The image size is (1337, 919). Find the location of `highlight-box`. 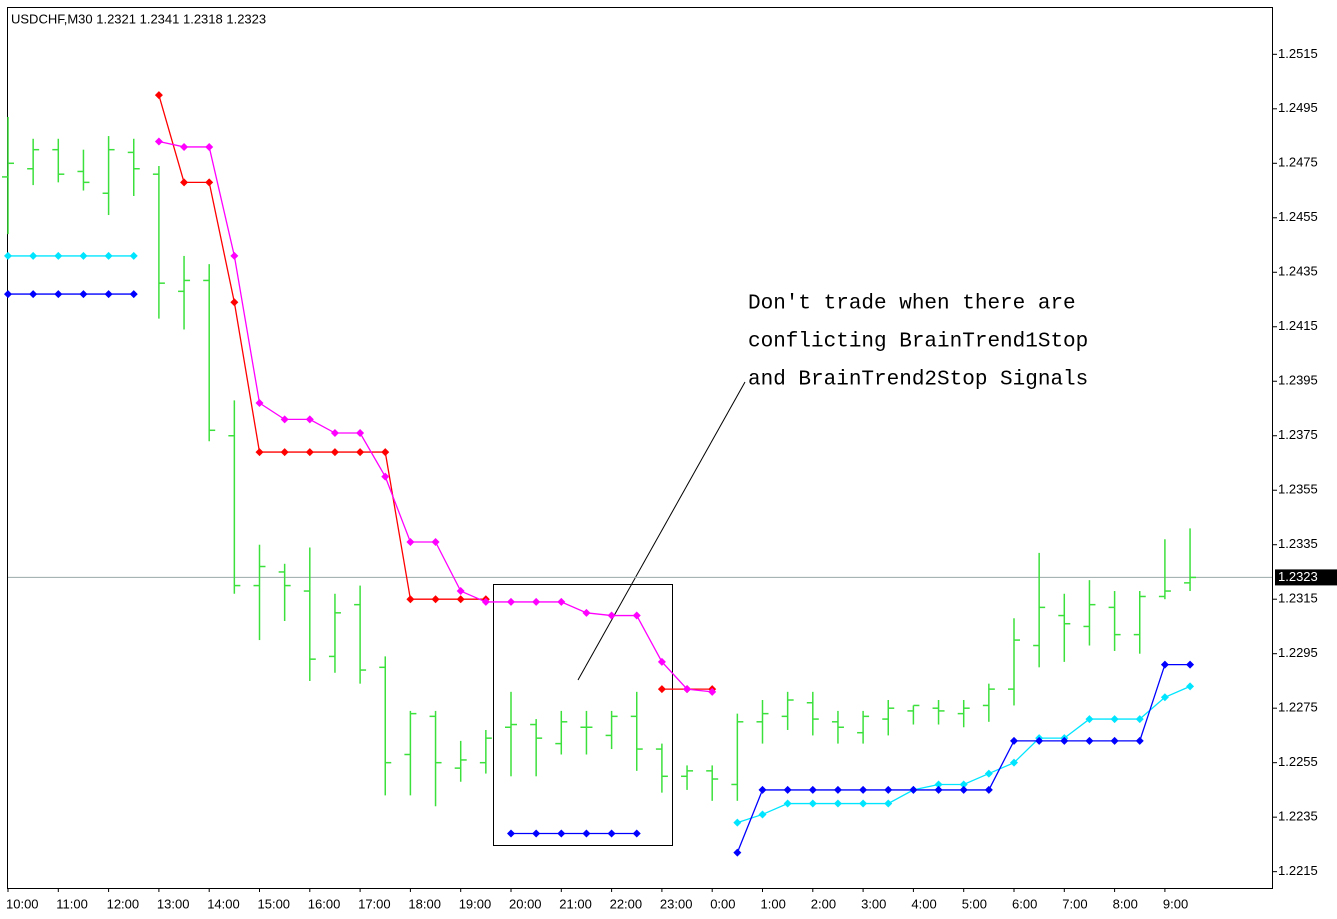

highlight-box is located at coordinates (583, 715).